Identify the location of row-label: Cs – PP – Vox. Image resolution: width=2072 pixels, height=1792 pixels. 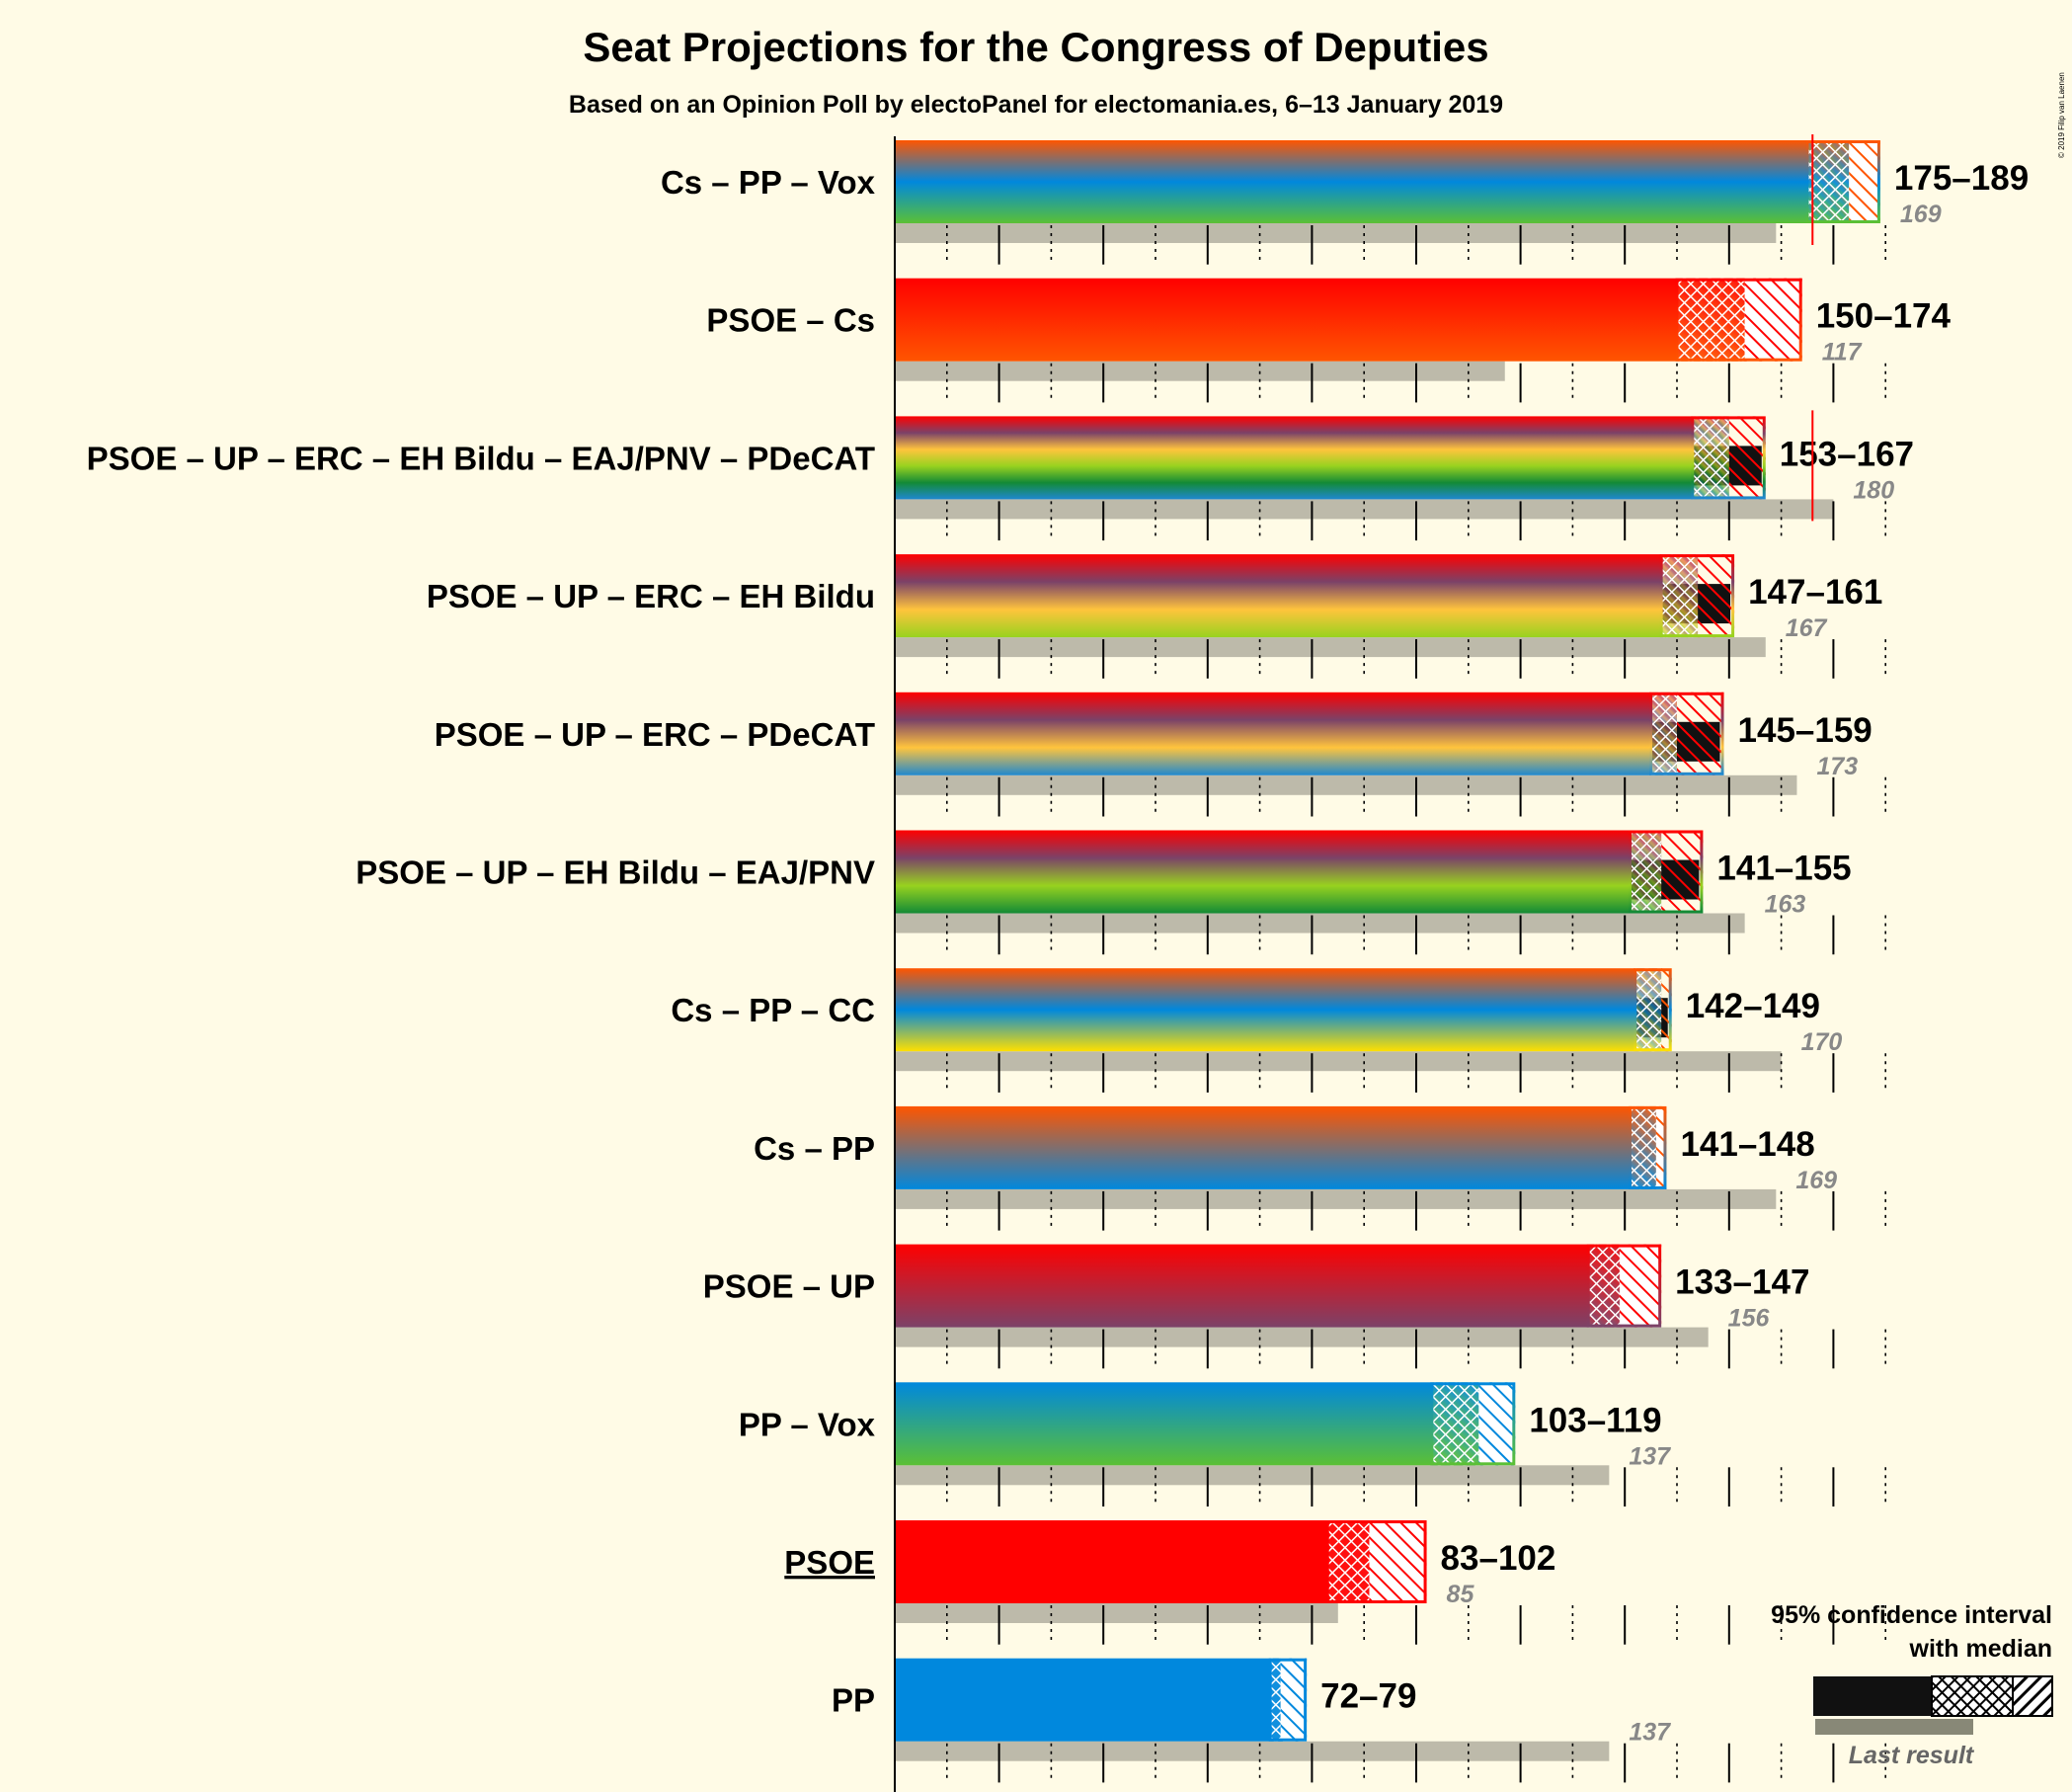
(768, 183).